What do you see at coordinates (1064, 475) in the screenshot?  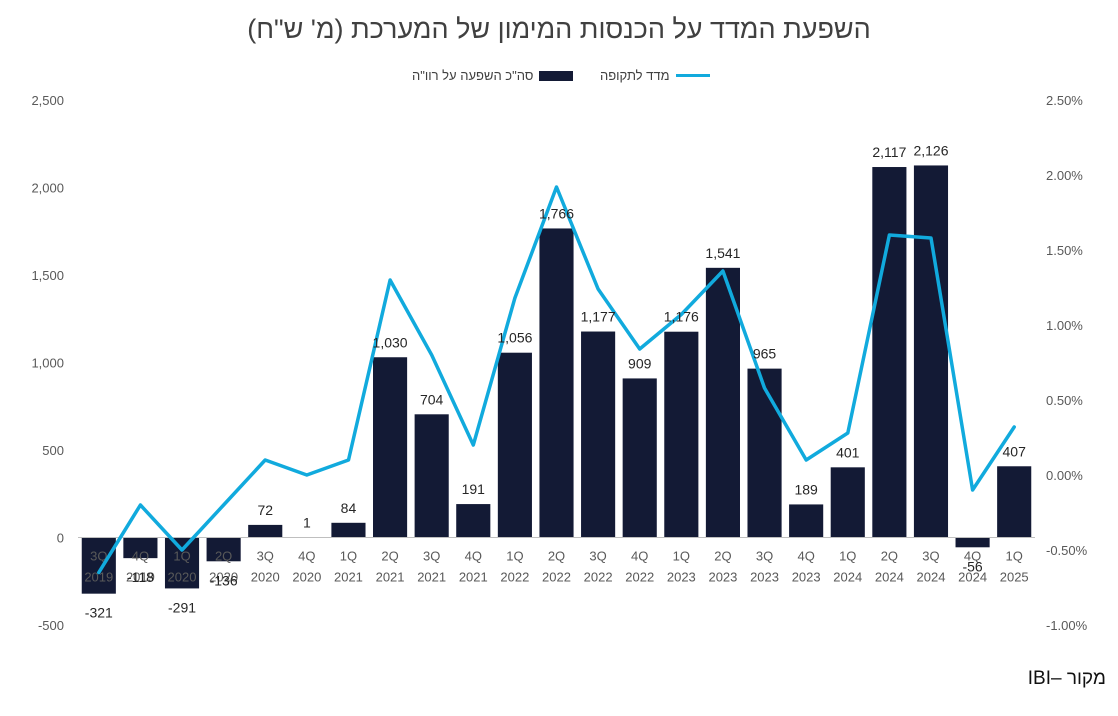 I see `right-tick-label: 0.00%` at bounding box center [1064, 475].